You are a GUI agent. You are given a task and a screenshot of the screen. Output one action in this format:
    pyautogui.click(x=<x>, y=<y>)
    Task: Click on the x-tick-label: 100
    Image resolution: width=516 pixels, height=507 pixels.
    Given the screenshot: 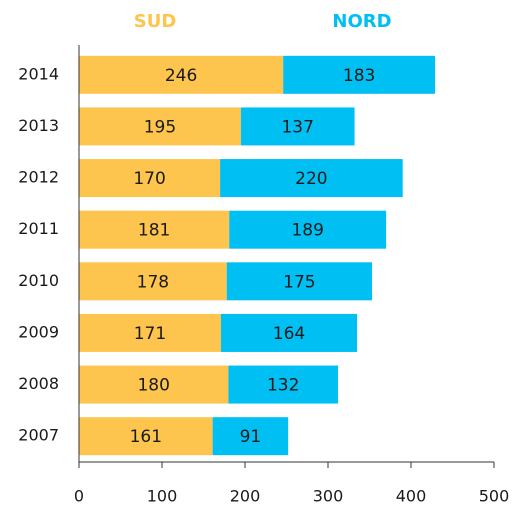 What is the action you would take?
    pyautogui.click(x=162, y=496)
    